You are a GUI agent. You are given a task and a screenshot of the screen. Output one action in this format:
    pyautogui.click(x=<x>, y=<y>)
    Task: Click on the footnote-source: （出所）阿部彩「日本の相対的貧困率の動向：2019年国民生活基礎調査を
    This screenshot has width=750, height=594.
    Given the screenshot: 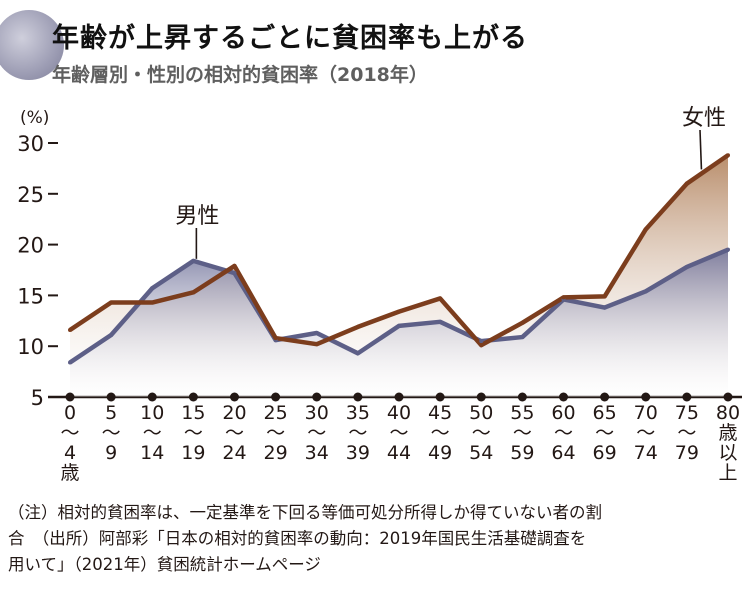 What is the action you would take?
    pyautogui.click(x=314, y=538)
    